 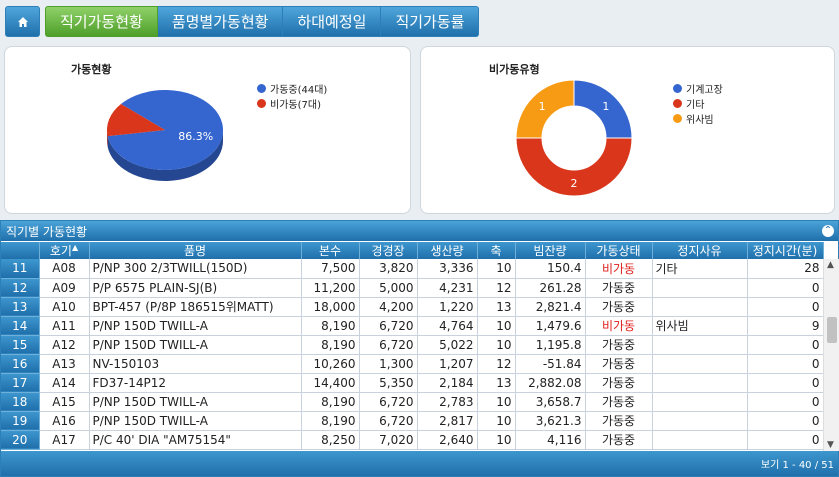 I want to click on cell-product: BPT-457 (P/8P 186515위MATT), so click(x=195, y=307).